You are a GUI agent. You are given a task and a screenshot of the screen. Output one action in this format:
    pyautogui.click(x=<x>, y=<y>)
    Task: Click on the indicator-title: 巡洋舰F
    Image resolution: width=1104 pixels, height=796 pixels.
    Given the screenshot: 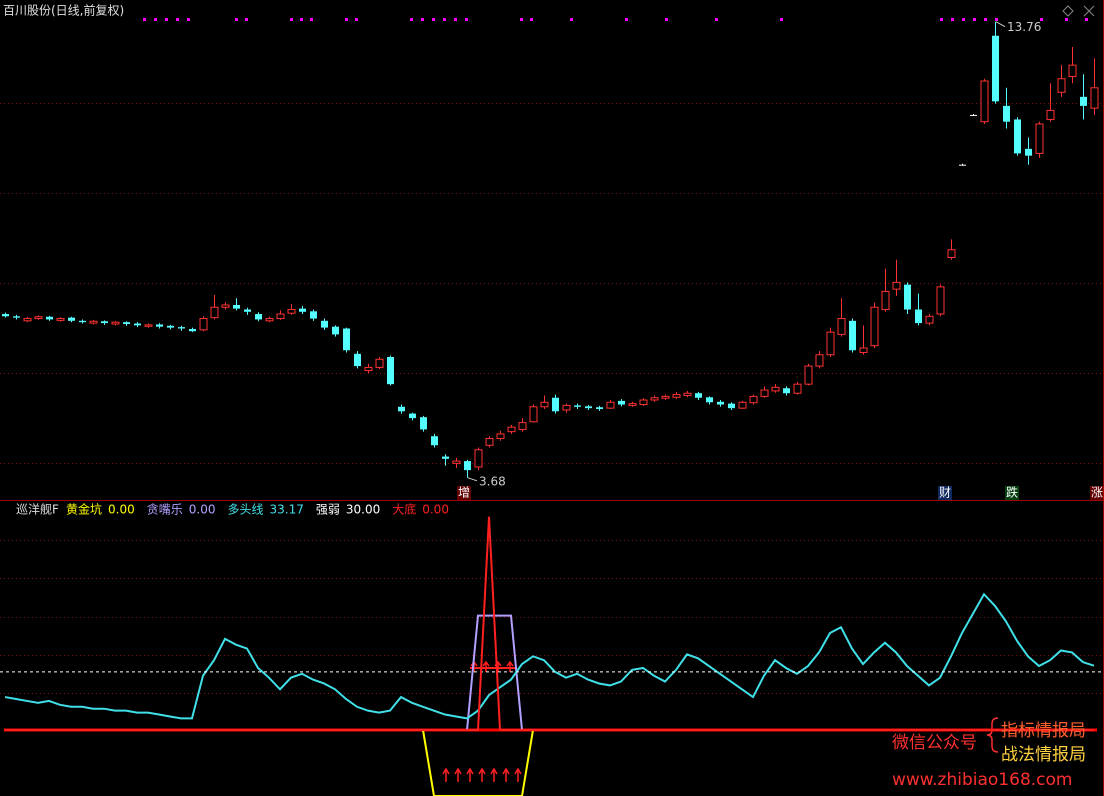 What is the action you would take?
    pyautogui.click(x=37, y=509)
    